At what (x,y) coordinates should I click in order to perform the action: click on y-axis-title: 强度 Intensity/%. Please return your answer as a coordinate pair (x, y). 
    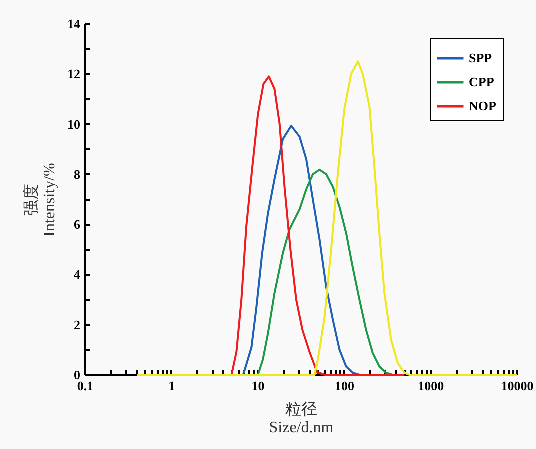
    Looking at the image, I should click on (40, 200).